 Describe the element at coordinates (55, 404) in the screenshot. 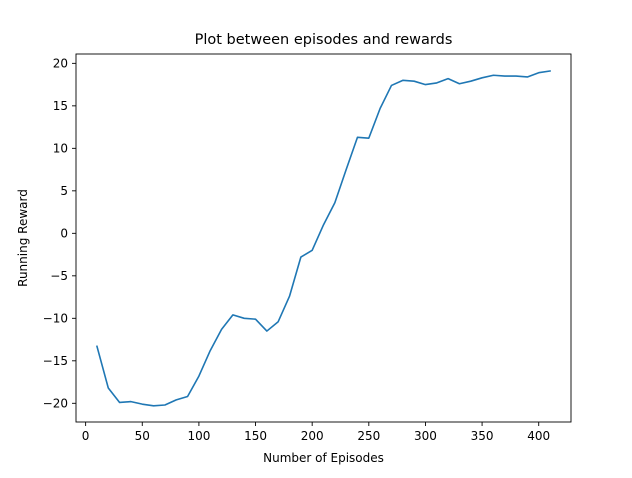

I see `y-tick-label--20: −20` at that location.